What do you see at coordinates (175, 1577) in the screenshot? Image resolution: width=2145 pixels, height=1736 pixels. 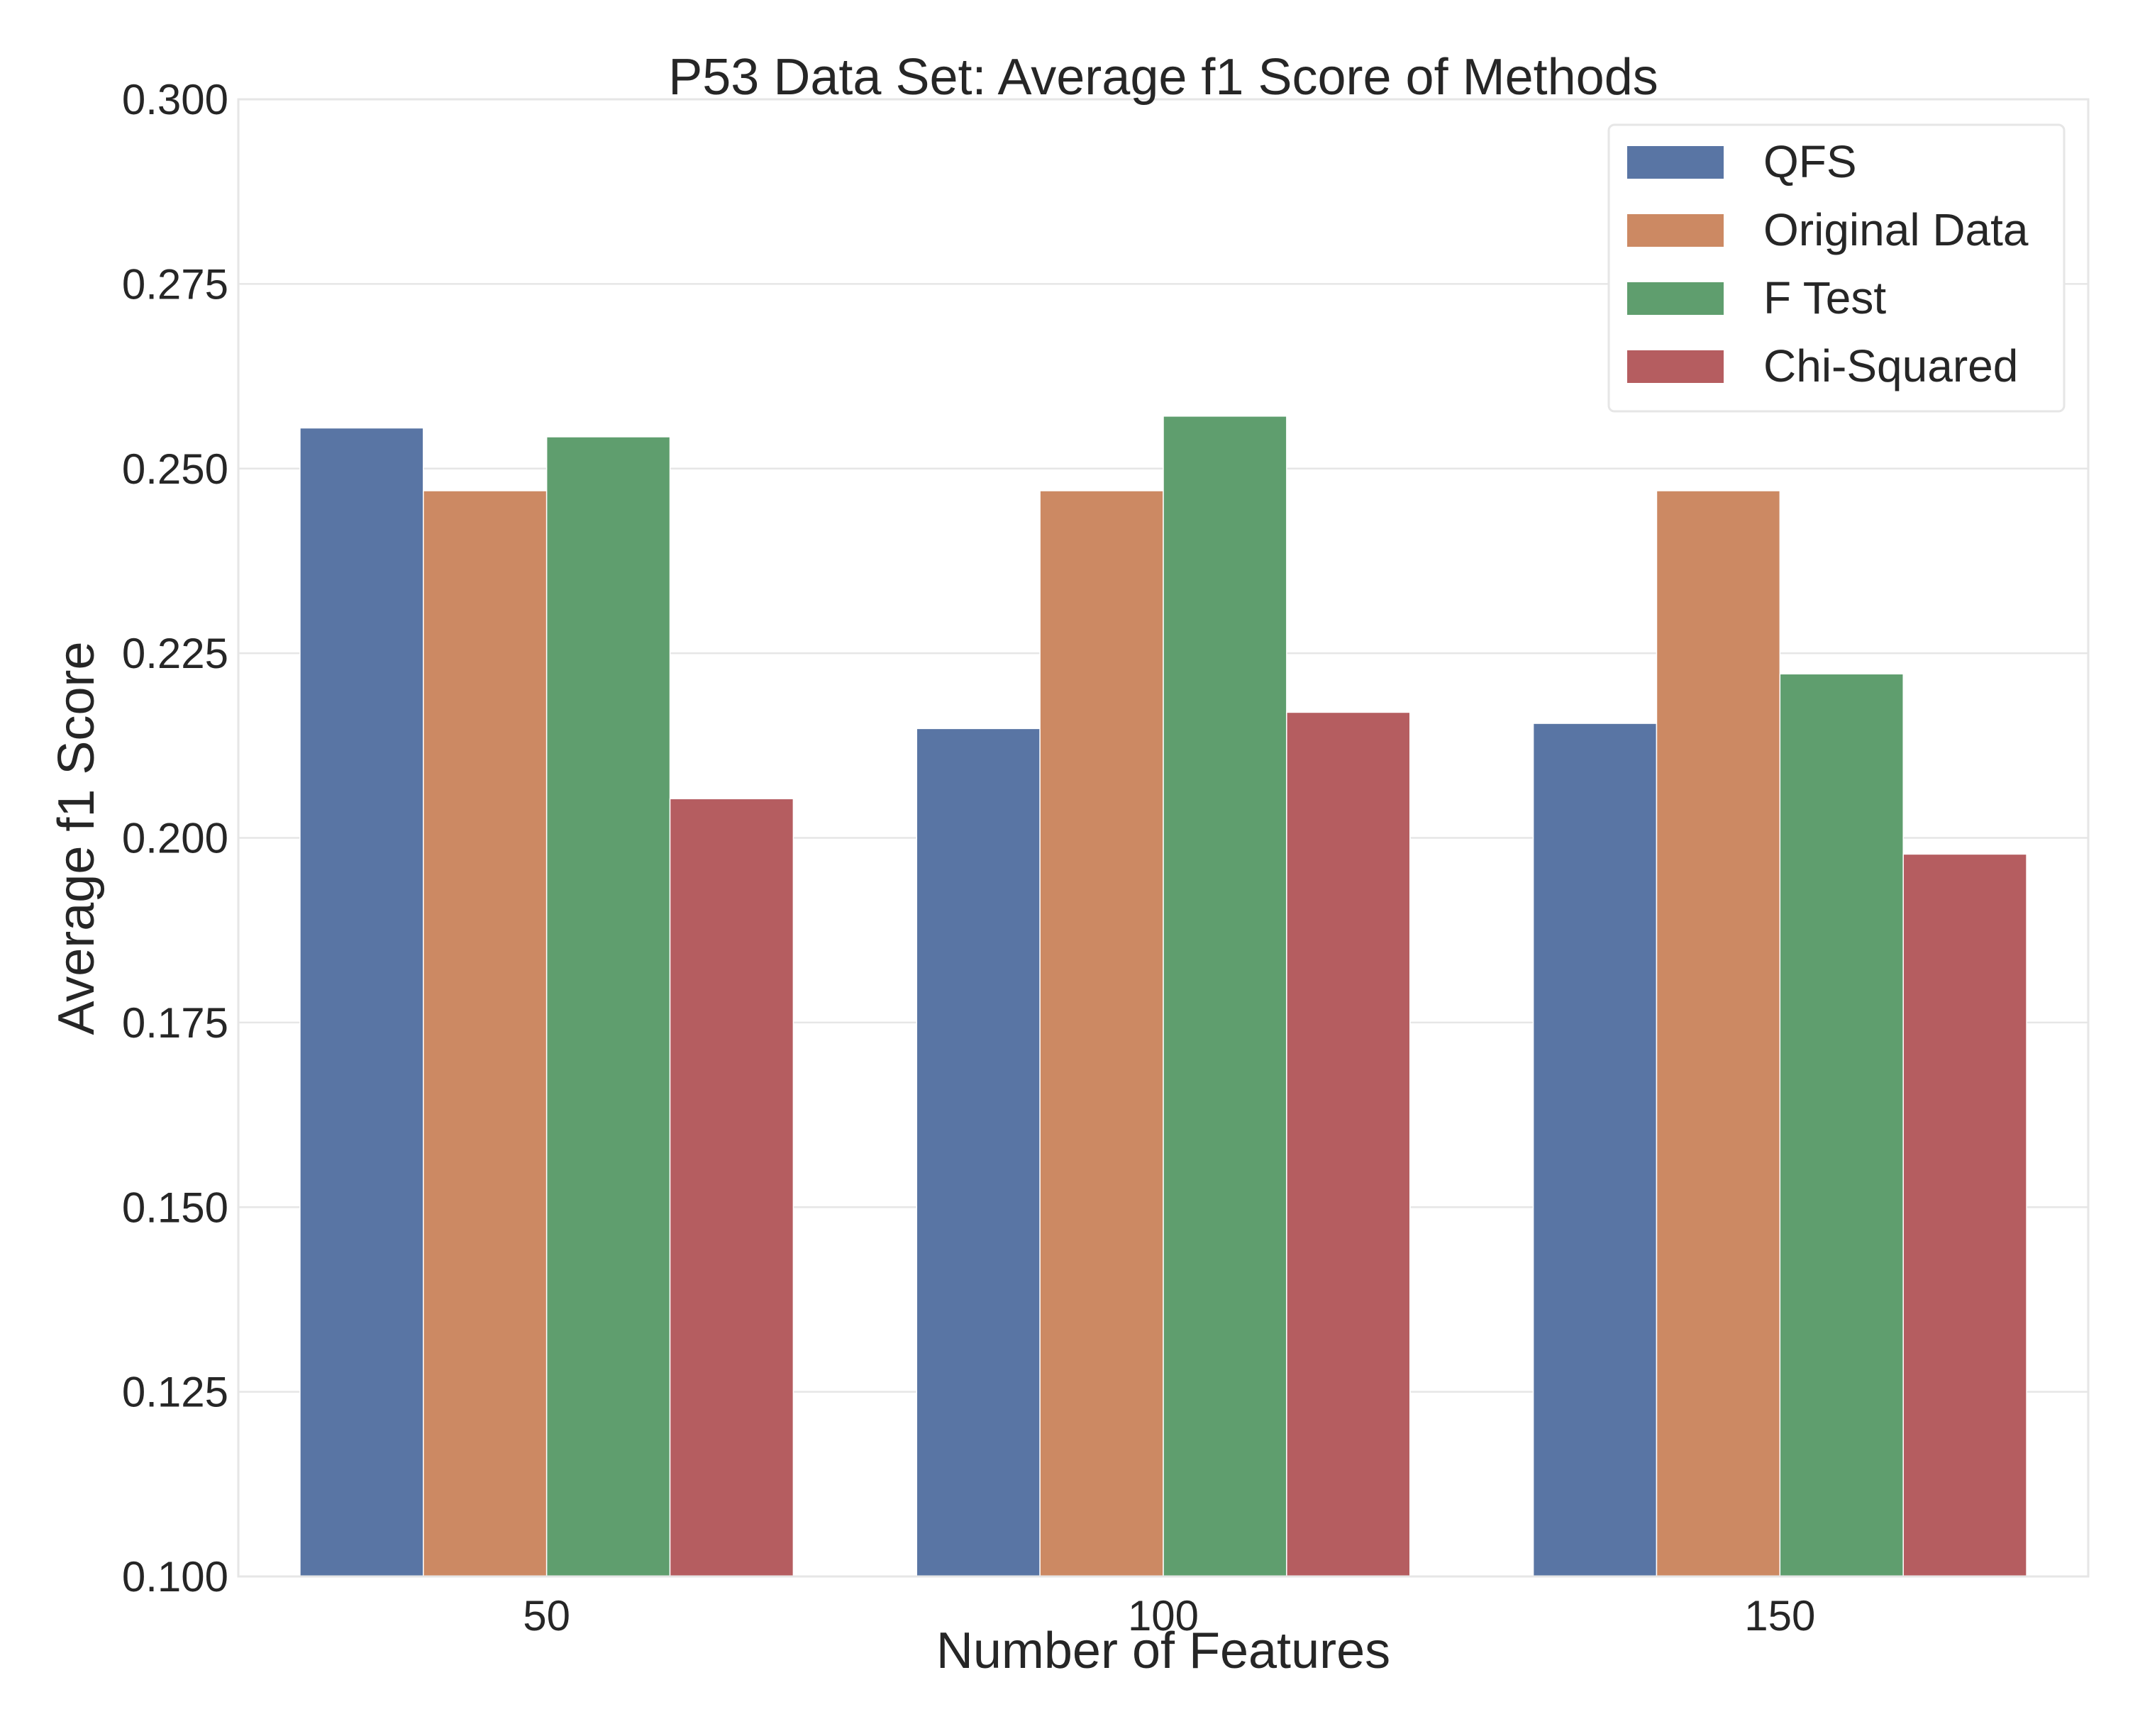 I see `y-tick-label: 0.100` at bounding box center [175, 1577].